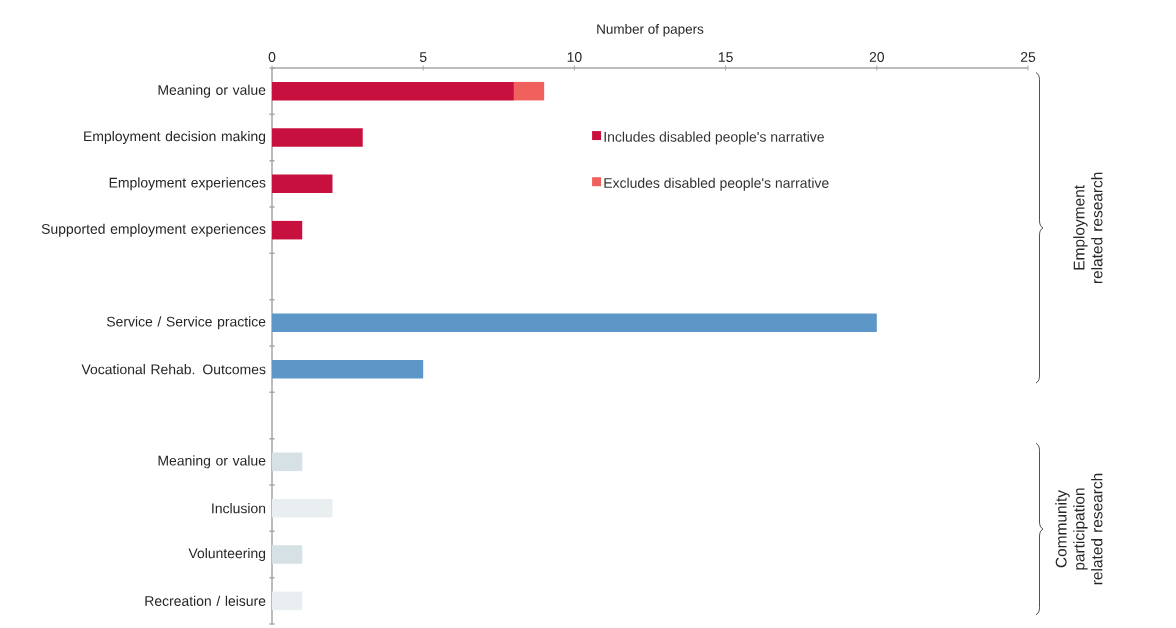  Describe the element at coordinates (716, 184) in the screenshot. I see `legend-label: Excludes disabled people's narrative` at that location.